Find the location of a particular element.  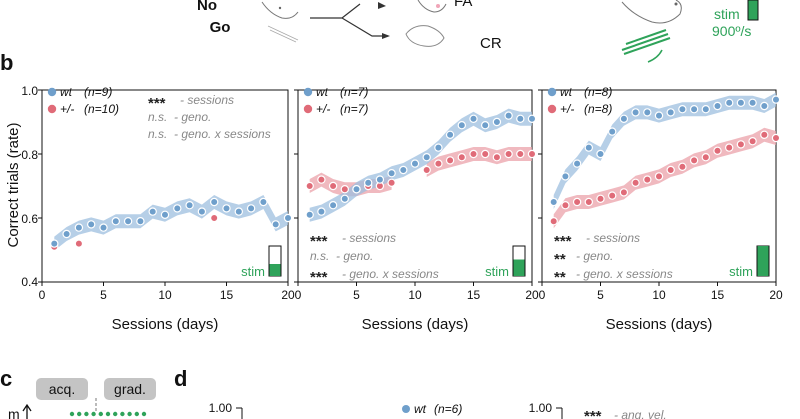

d-y-tick-left: 1.00 is located at coordinates (221, 408).